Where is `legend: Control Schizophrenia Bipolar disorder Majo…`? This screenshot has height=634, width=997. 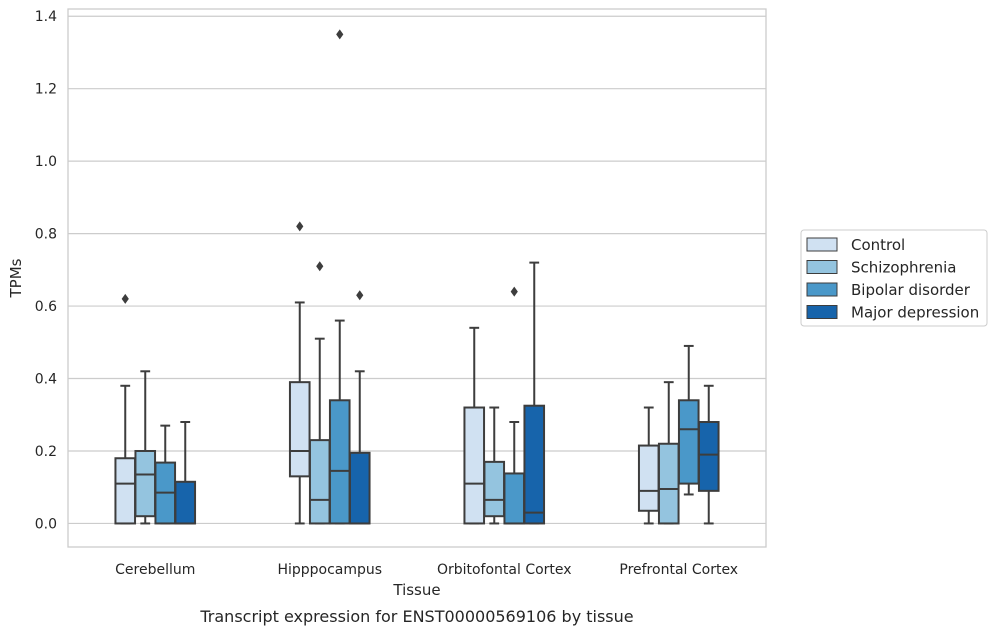
legend: Control Schizophrenia Bipolar disorder Majo… is located at coordinates (894, 278).